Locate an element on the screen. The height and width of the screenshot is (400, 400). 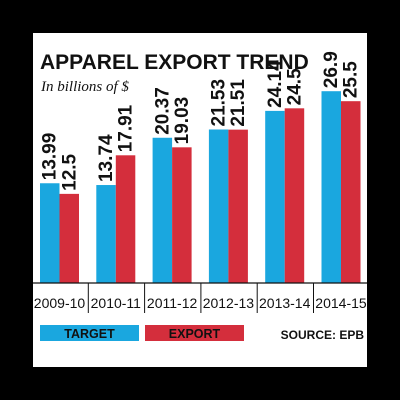
legend-swatch-export is located at coordinates (194, 333).